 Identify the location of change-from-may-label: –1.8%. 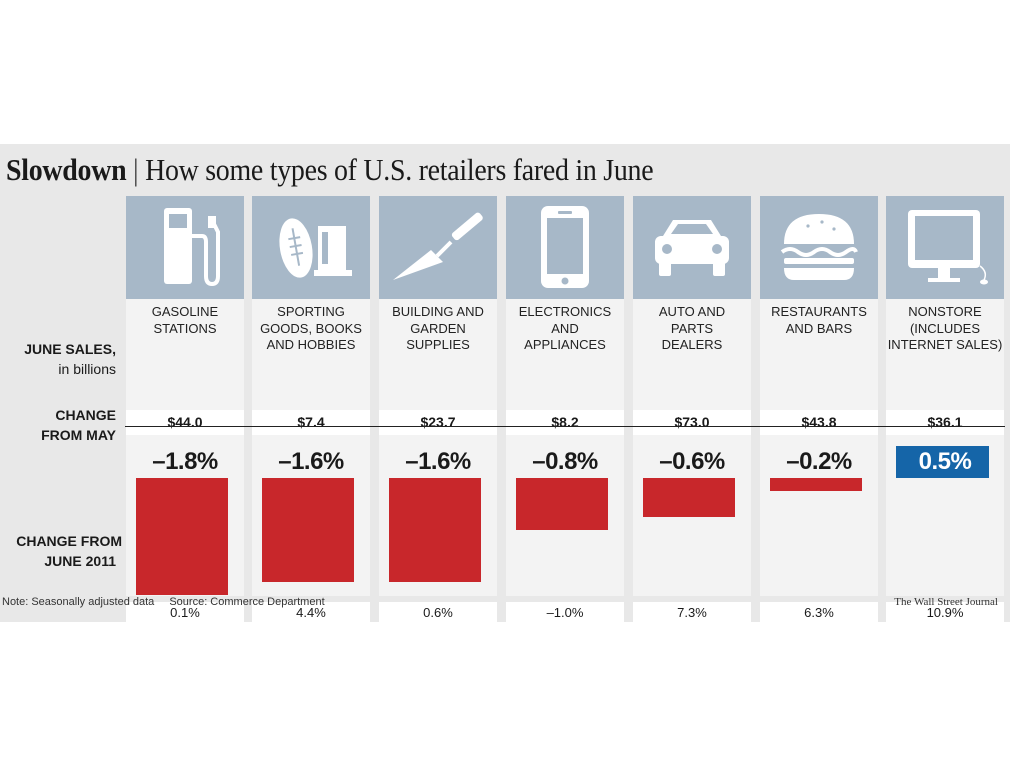
(185, 461).